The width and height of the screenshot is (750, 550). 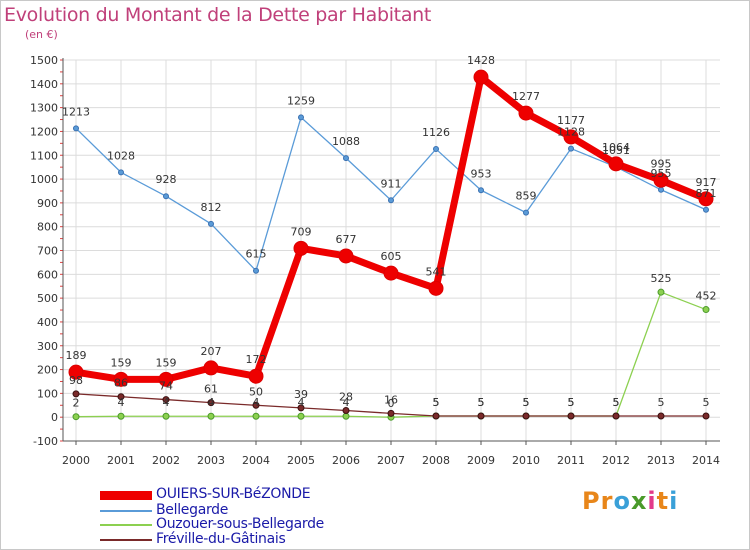 I want to click on proxiti-logo: Proxiti, so click(x=630, y=501).